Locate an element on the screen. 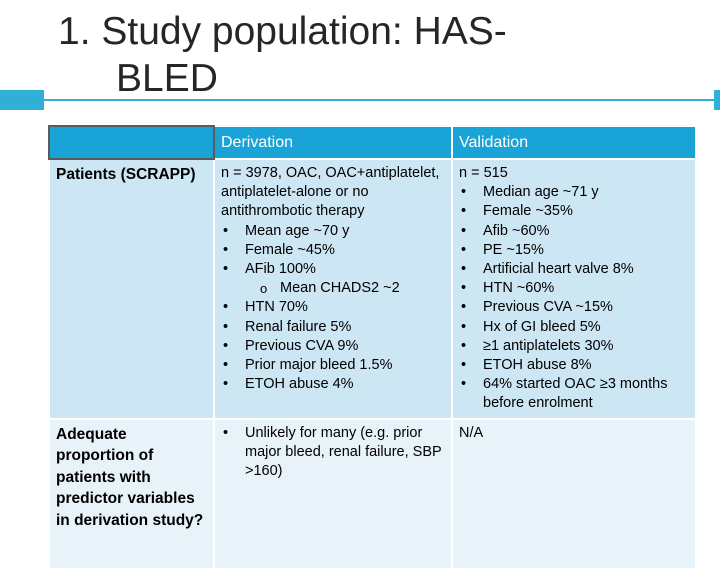 This screenshot has width=720, height=570. title-line-1: 1. Study population: HAS- is located at coordinates (282, 31).